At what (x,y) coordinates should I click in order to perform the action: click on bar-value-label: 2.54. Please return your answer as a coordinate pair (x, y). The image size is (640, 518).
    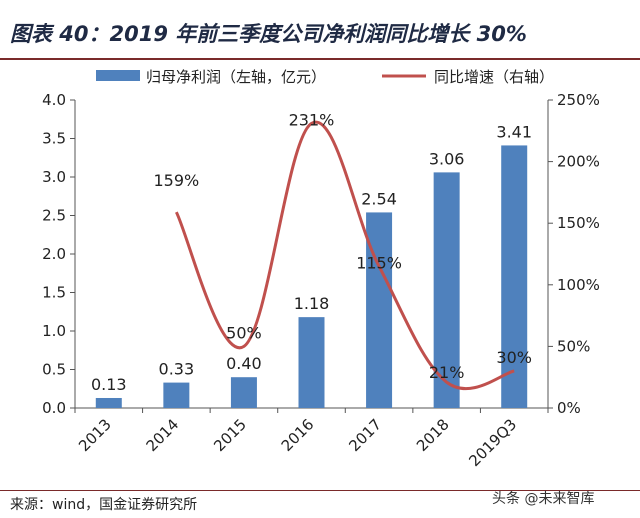
    Looking at the image, I should click on (379, 198).